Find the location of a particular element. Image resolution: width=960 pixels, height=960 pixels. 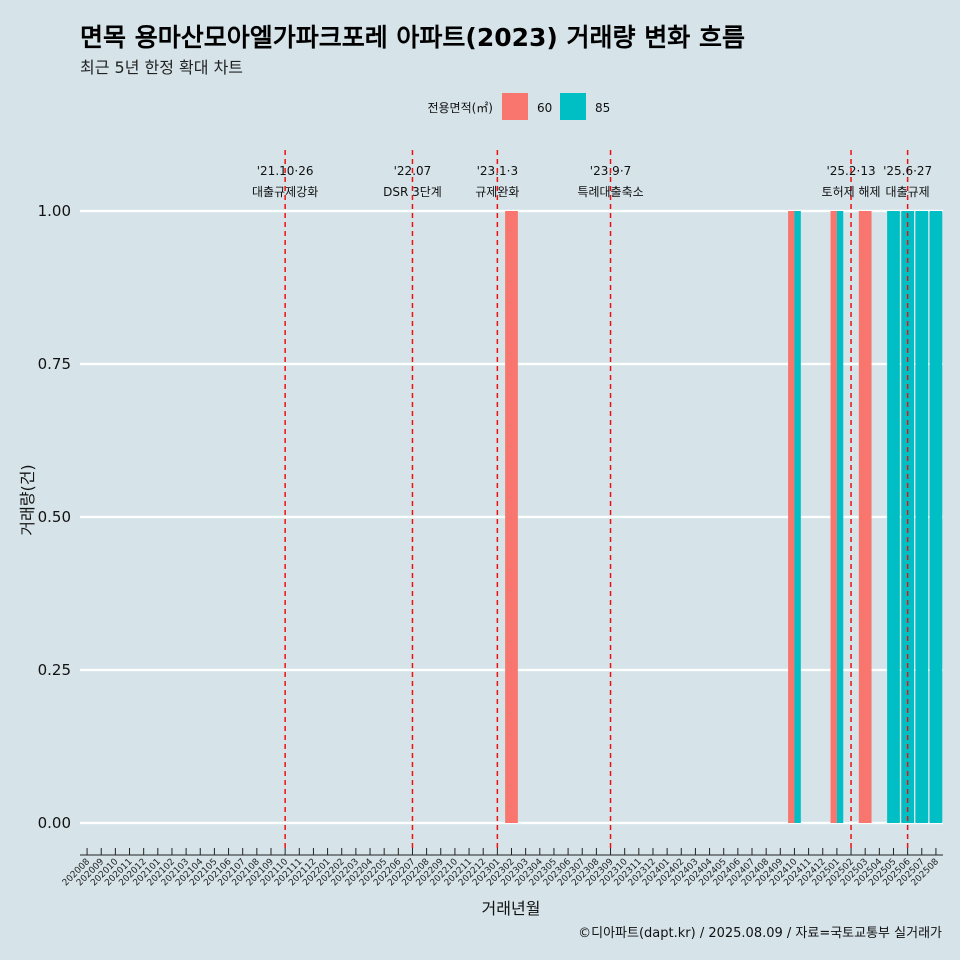

y-axis-title: 거래량(건) is located at coordinates (27, 499).